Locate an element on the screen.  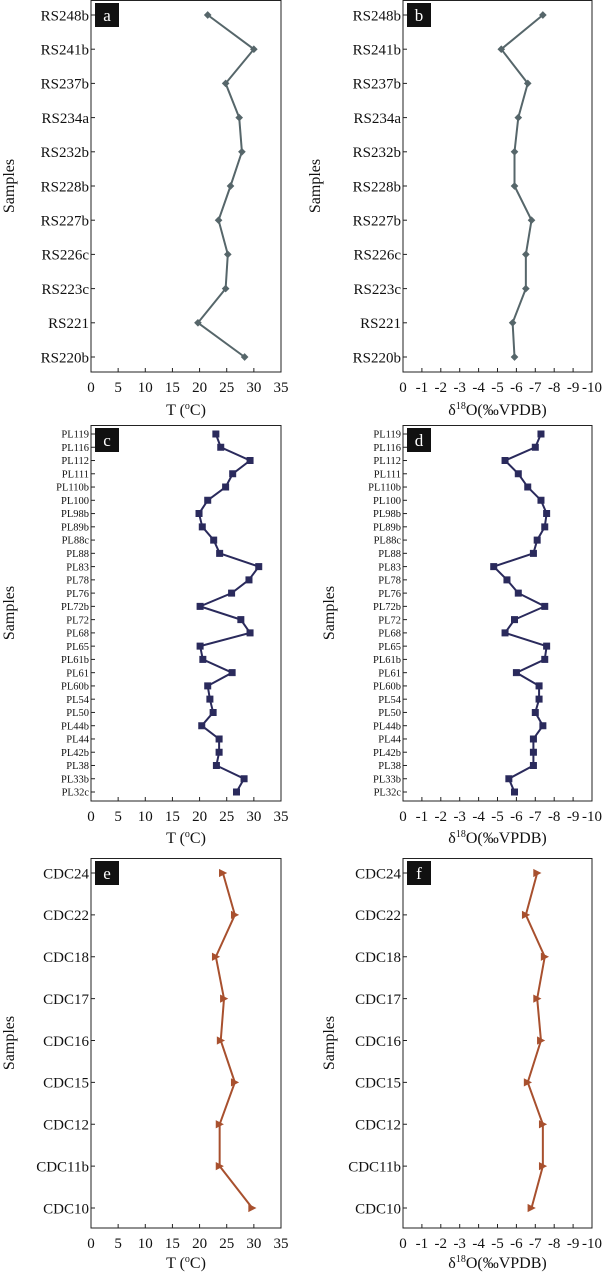
x-tick-label: 30 is located at coordinates (253, 388).